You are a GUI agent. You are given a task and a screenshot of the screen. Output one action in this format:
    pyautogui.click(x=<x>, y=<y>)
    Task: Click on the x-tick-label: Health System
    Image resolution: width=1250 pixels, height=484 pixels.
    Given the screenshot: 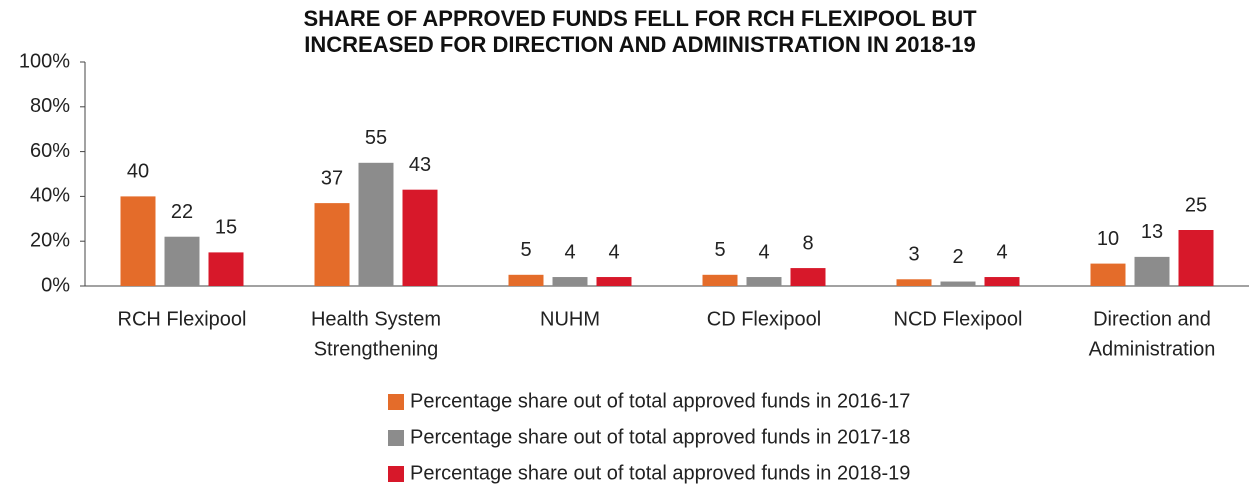 What is the action you would take?
    pyautogui.click(x=376, y=319)
    